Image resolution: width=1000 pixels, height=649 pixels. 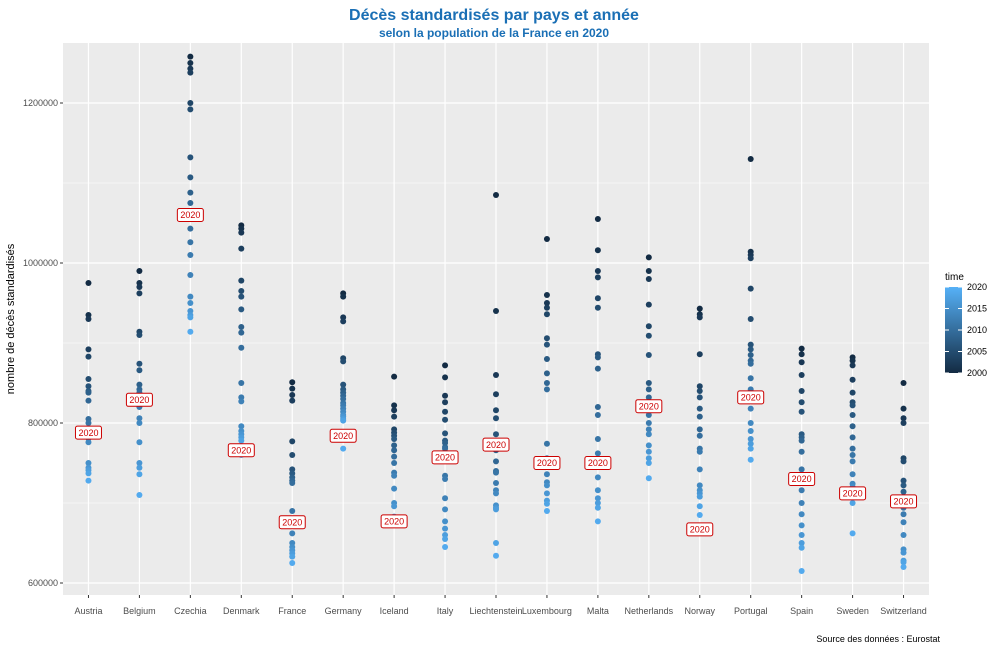 I want to click on x-tick-label-italy: Italy, so click(x=445, y=611).